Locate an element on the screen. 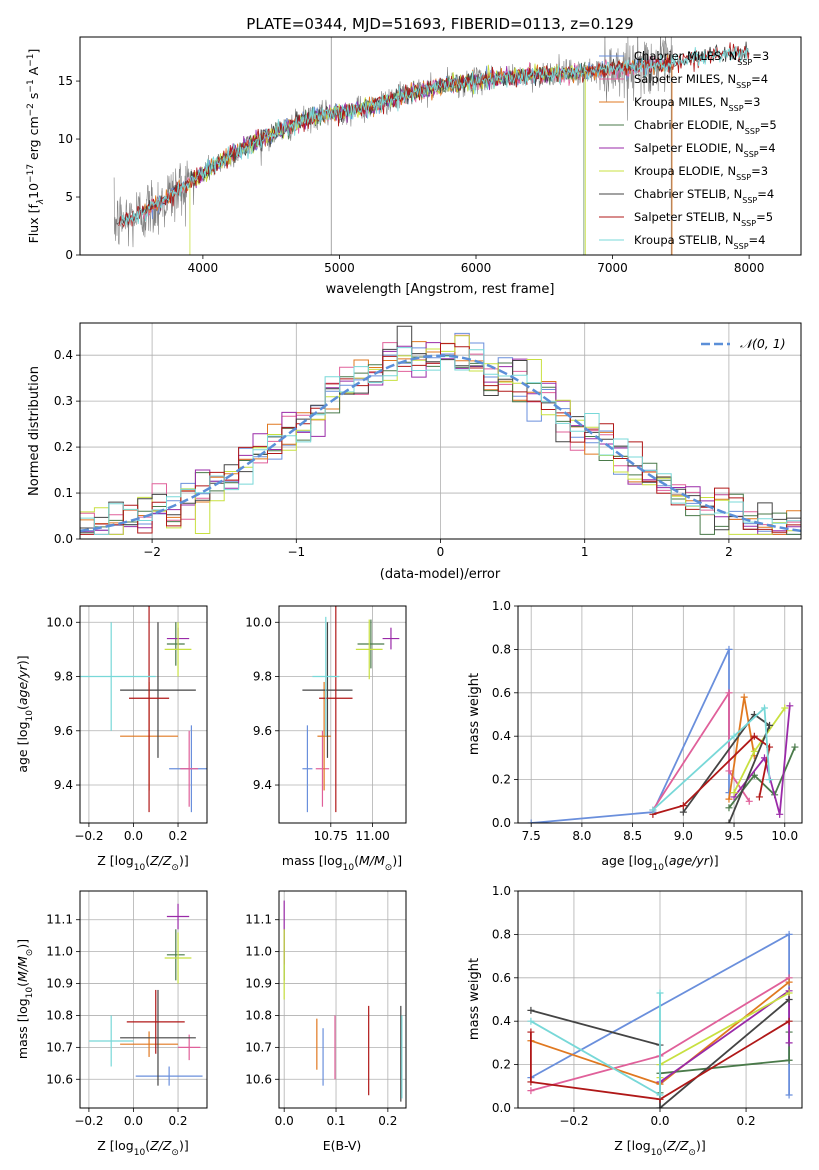 The height and width of the screenshot is (1170, 819). legend-label: Chabrier ELODIE, NSSP=5 is located at coordinates (705, 127).